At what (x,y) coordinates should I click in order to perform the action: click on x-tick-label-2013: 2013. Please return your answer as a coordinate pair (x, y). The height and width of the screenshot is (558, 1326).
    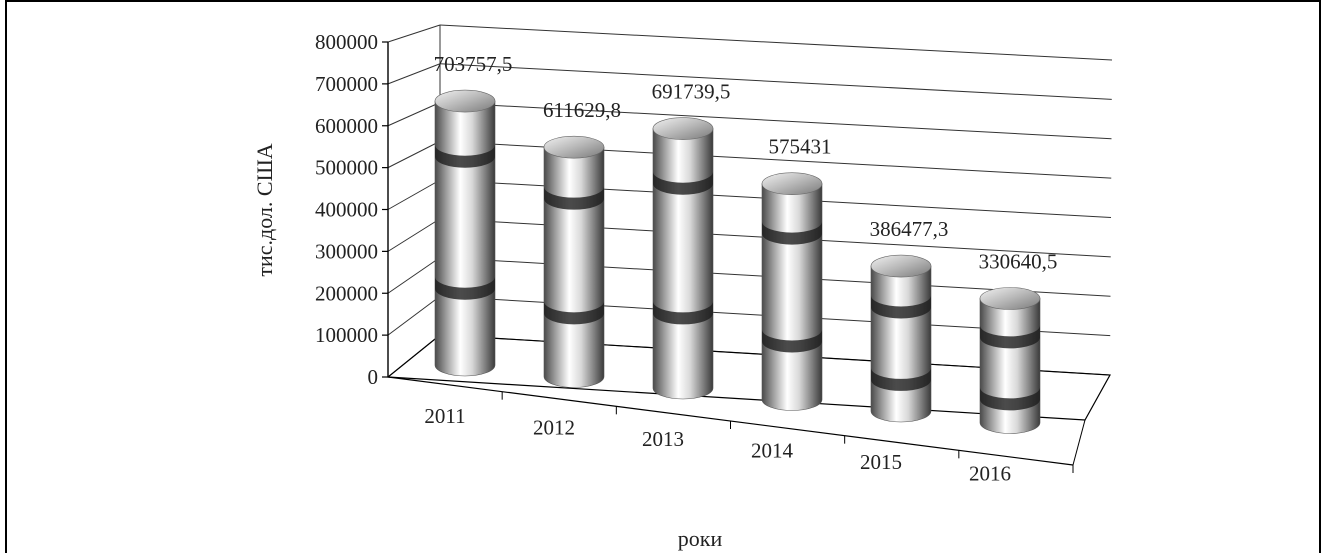
    Looking at the image, I should click on (663, 439).